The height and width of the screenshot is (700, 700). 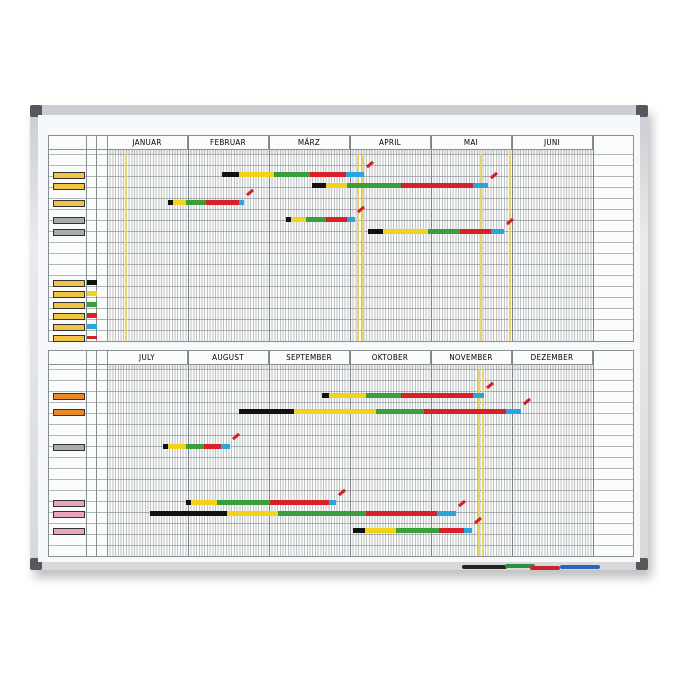 I want to click on legend-chip-arrow, so click(x=92, y=337).